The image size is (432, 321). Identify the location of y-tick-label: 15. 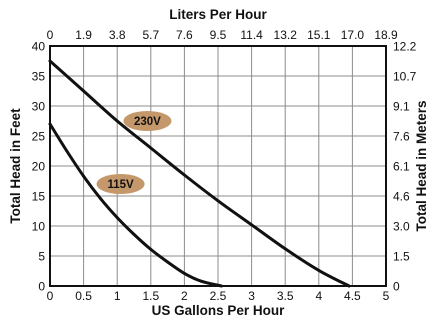
(39, 197).